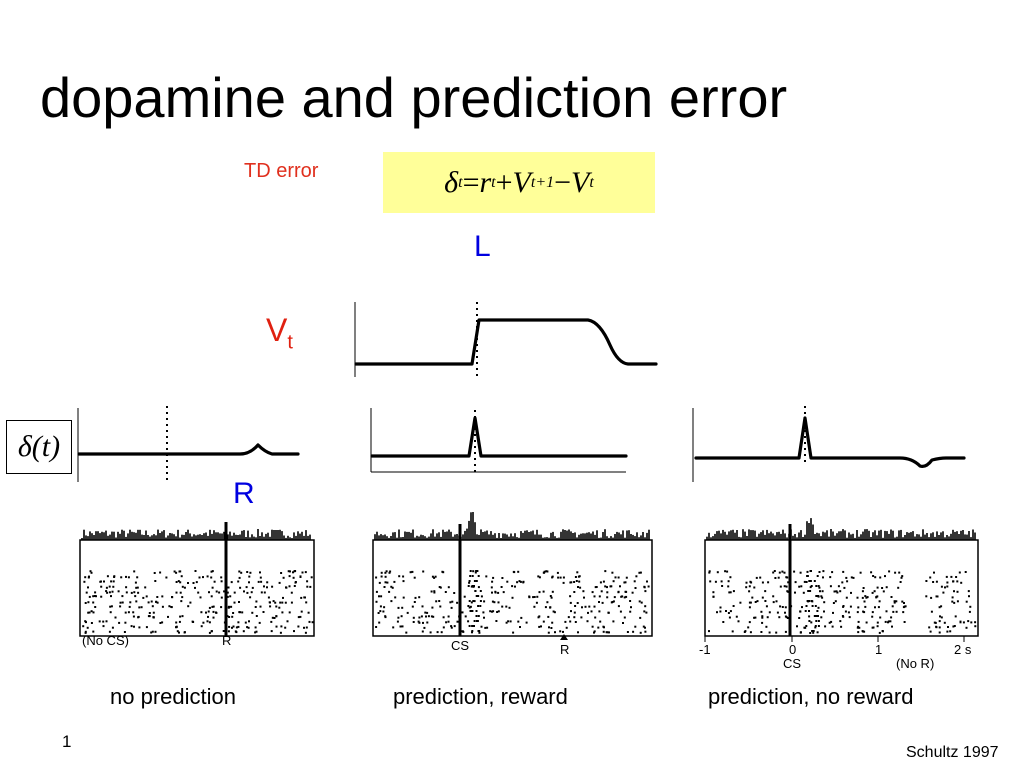 The image size is (1024, 768). Describe the element at coordinates (414, 97) in the screenshot. I see `slide-title: dopamine and prediction error` at that location.